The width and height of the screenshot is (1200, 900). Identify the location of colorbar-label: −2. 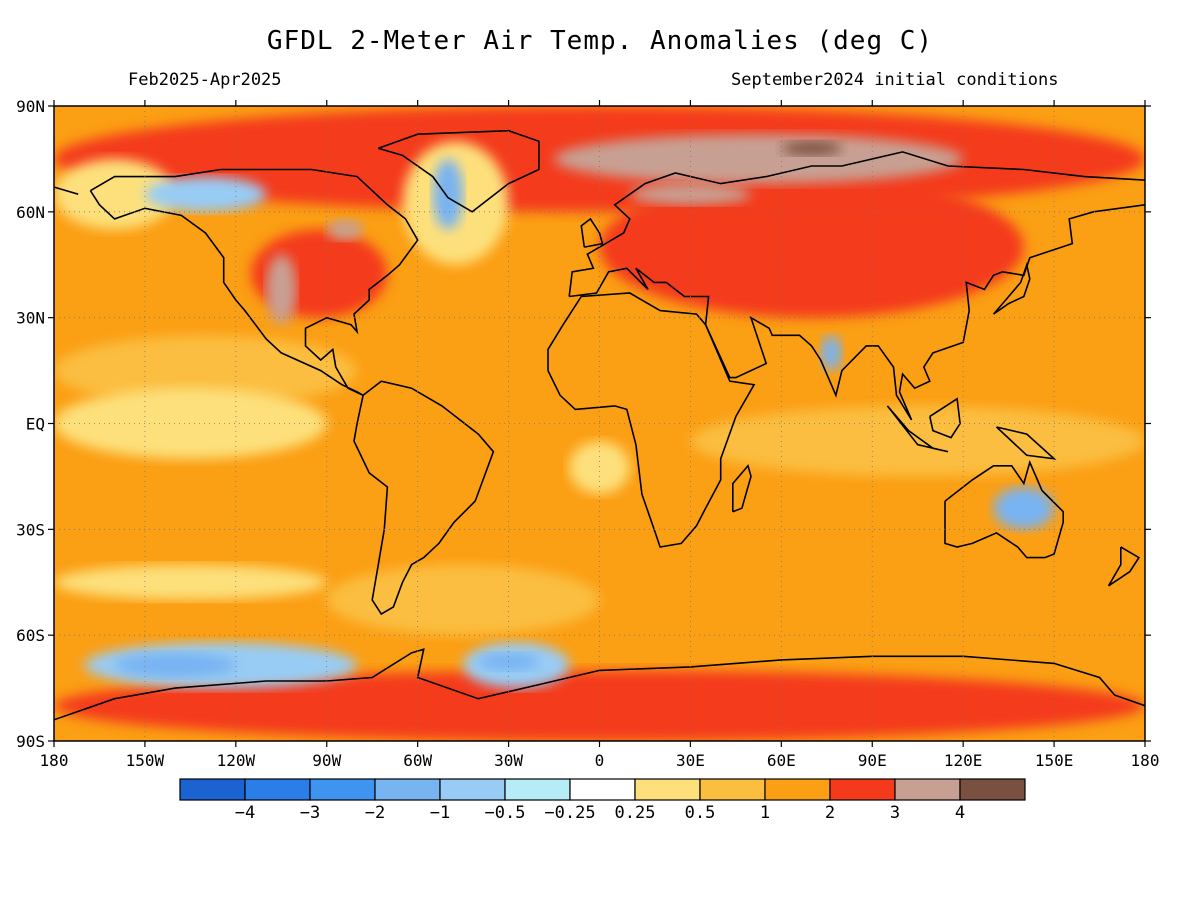
(375, 813).